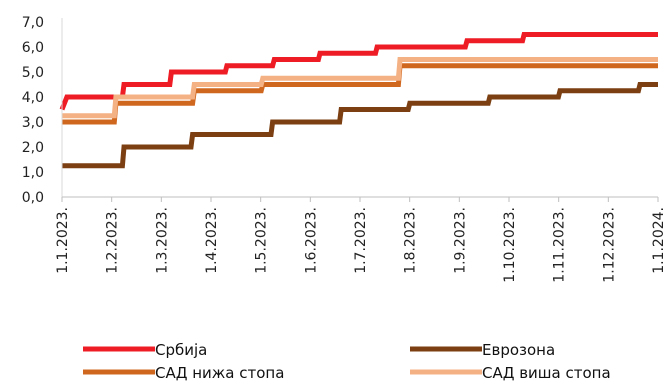  Describe the element at coordinates (411, 240) in the screenshot. I see `x-tick-label: 1.8.2023.` at that location.